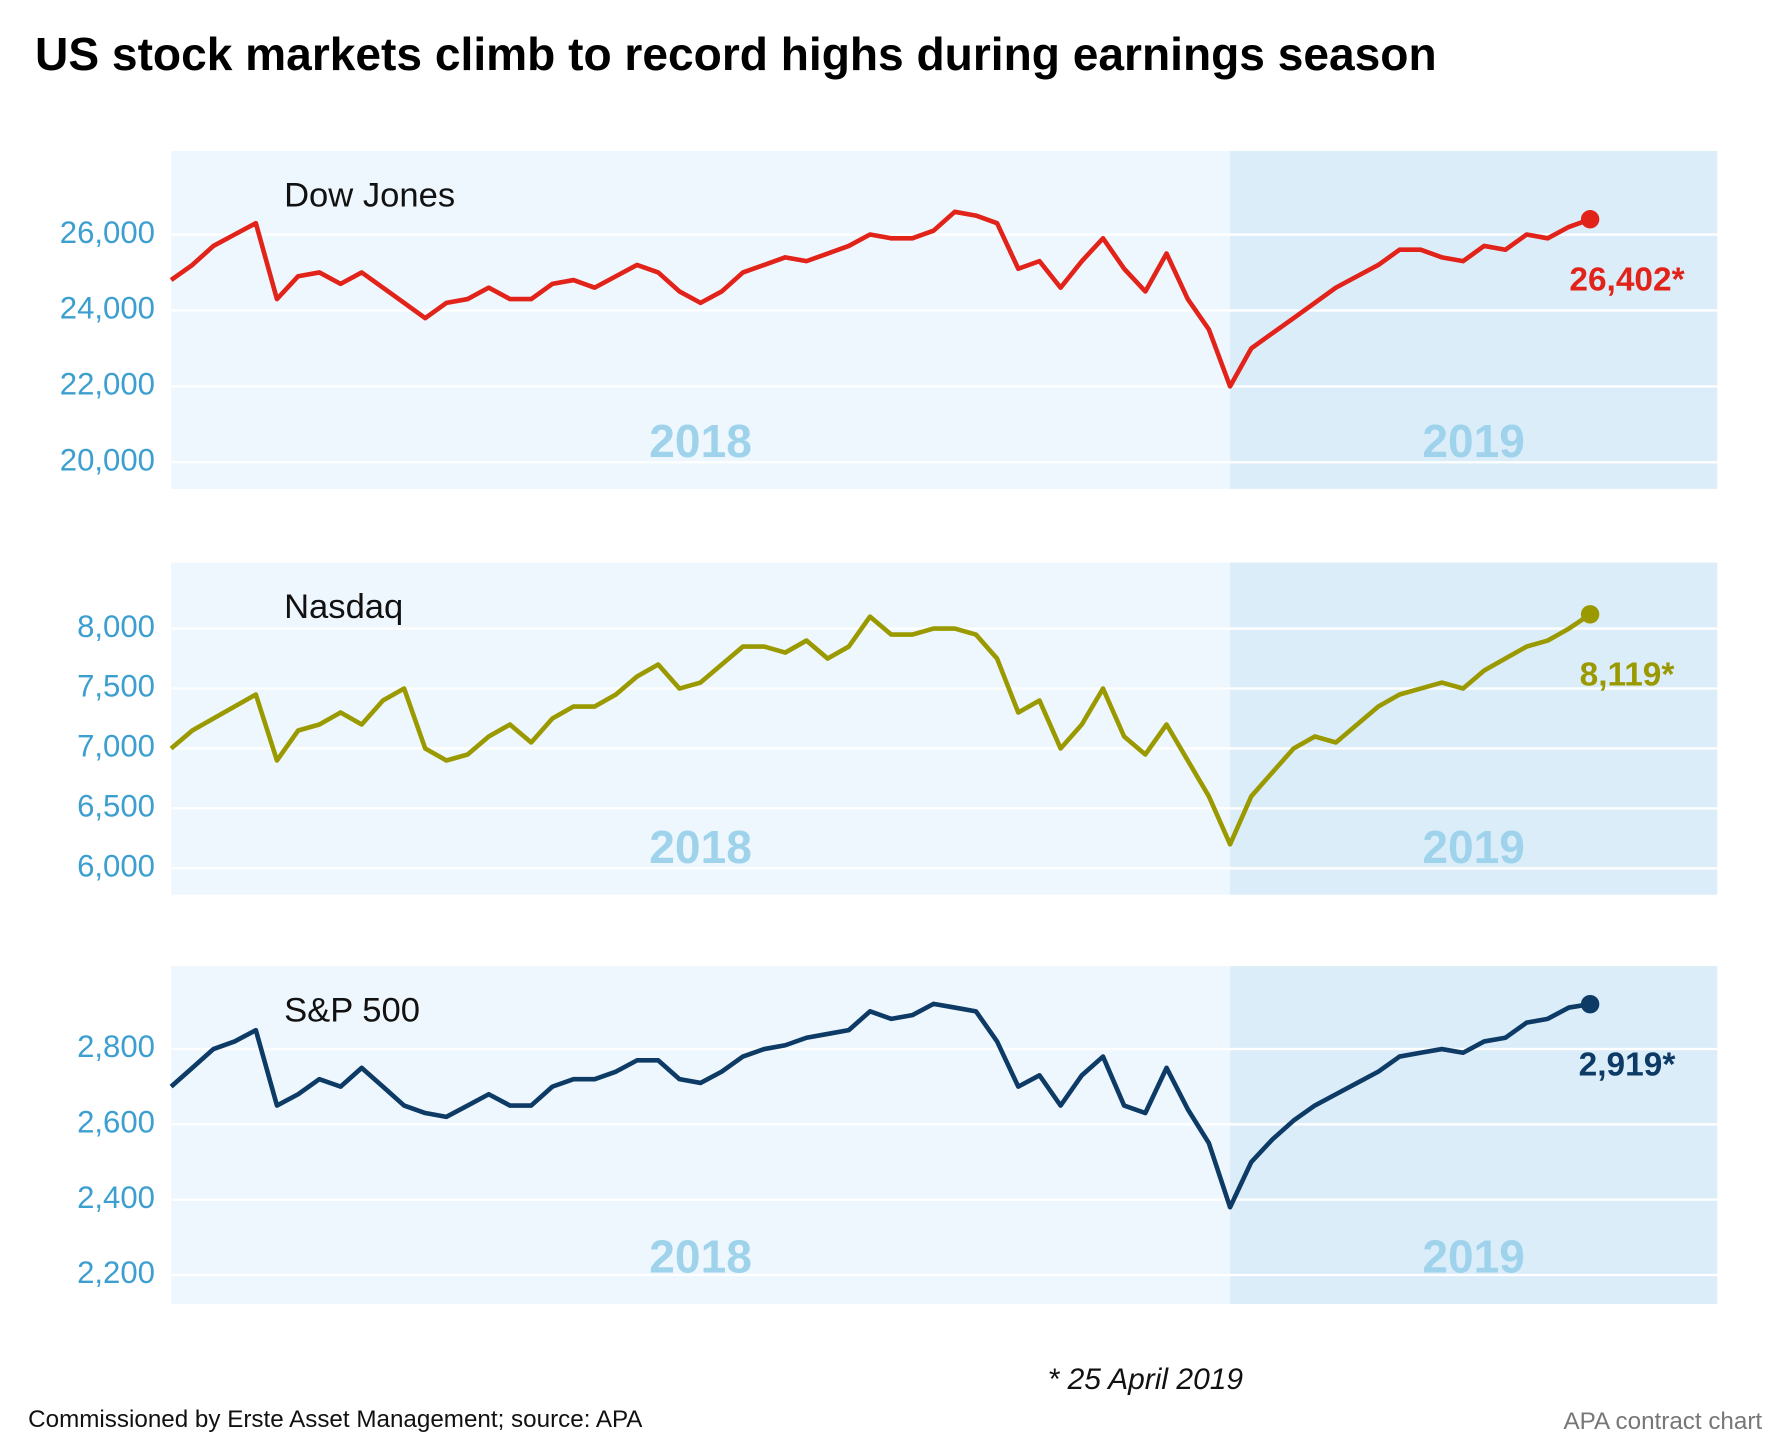  Describe the element at coordinates (1627, 1064) in the screenshot. I see `value-label: 2,919*` at that location.